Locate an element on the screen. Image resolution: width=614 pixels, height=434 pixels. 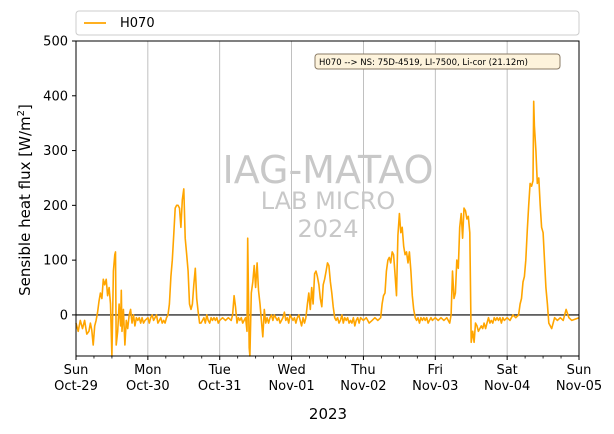
x-tick-date-label: Nov-02 is located at coordinates (363, 386).